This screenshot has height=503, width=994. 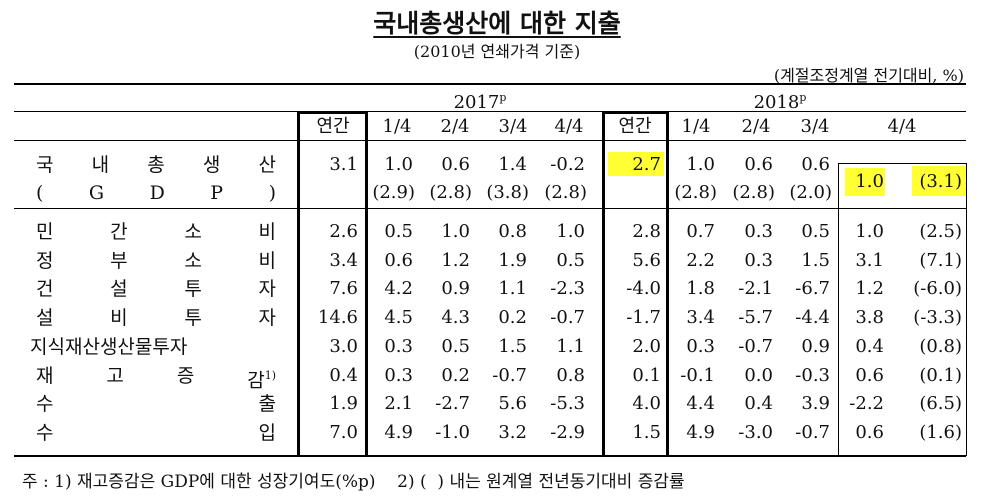 I want to click on gdp-yoy-2018: (3.1), so click(x=940, y=181).